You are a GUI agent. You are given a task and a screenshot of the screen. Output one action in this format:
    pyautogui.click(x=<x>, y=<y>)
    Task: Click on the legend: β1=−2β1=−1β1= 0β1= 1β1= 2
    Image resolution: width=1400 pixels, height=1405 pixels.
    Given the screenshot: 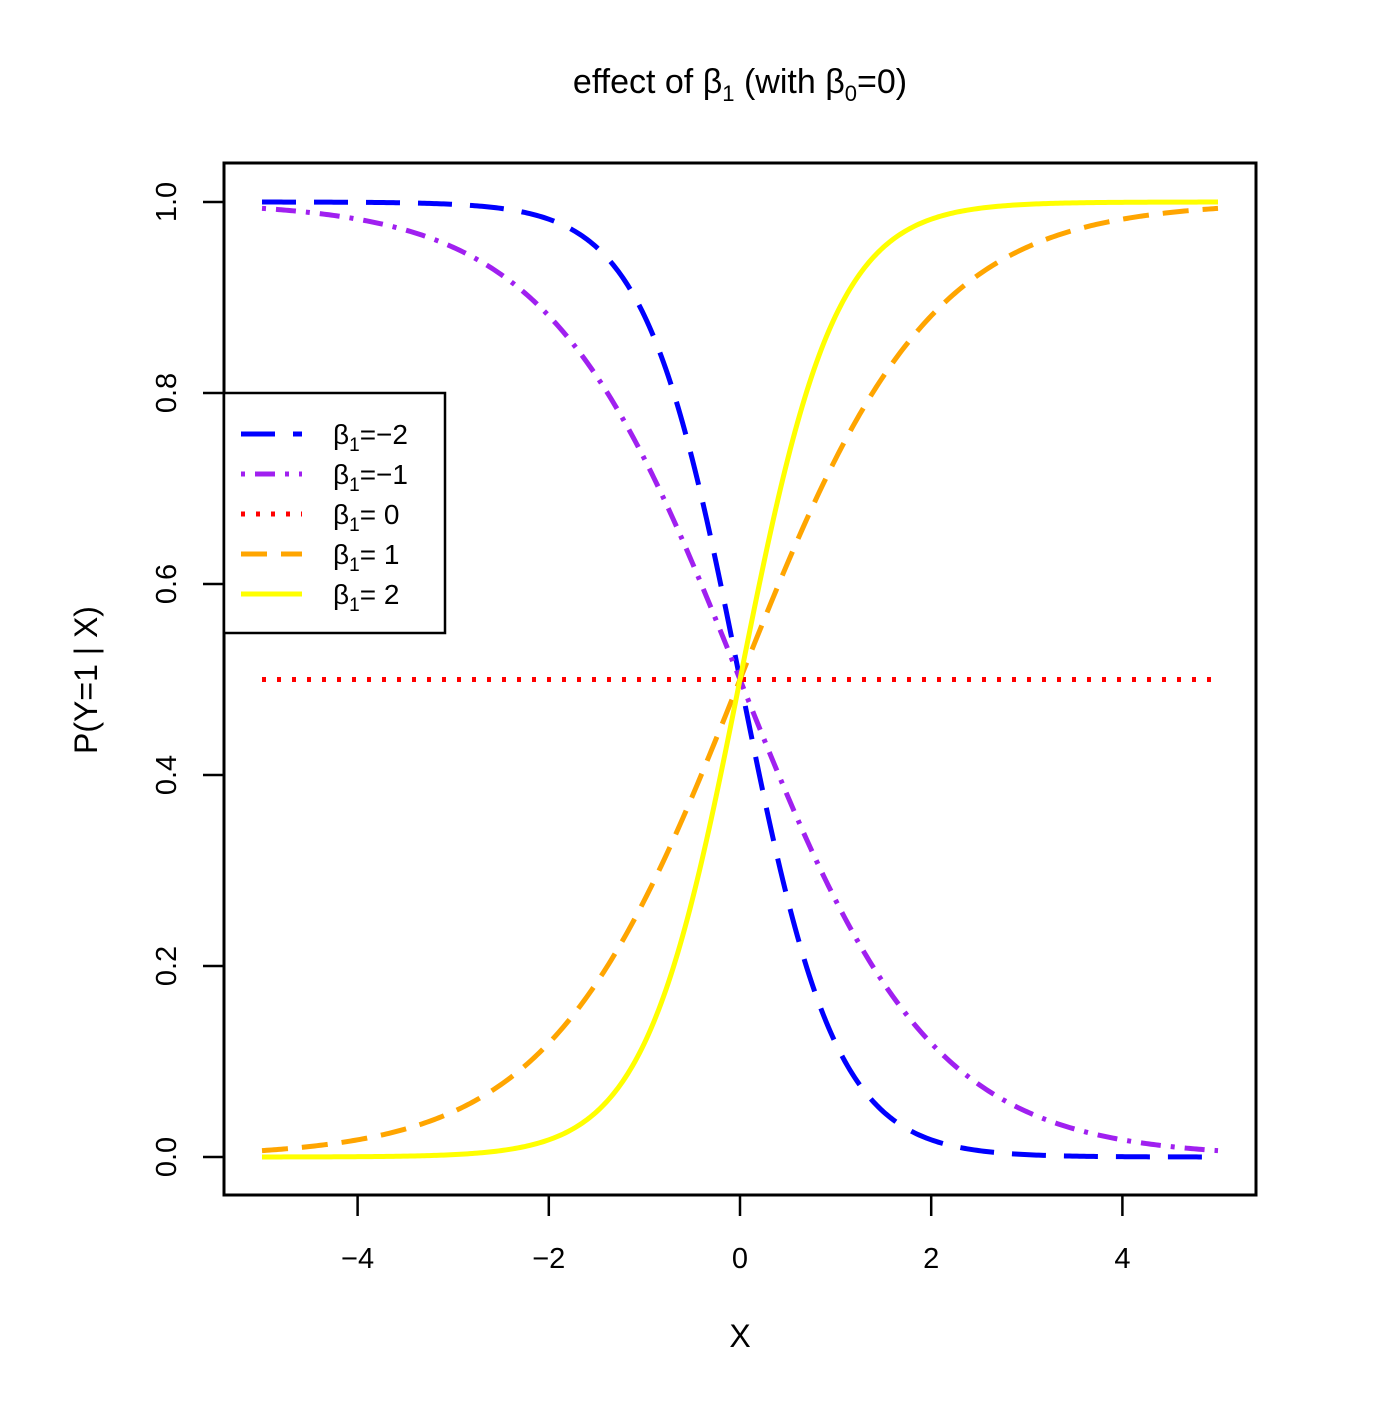 What is the action you would take?
    pyautogui.click(x=334, y=513)
    